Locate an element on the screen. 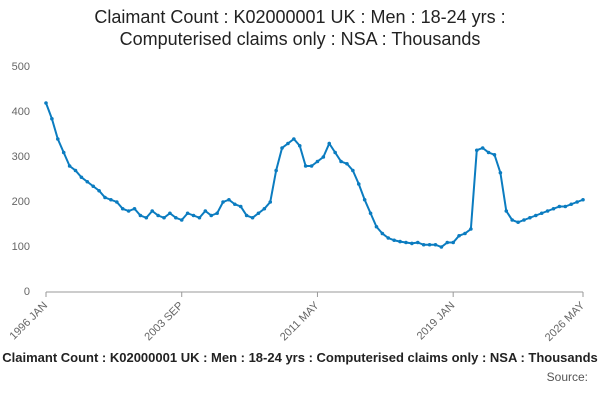 This screenshot has width=600, height=400. source: Source: is located at coordinates (567, 377).